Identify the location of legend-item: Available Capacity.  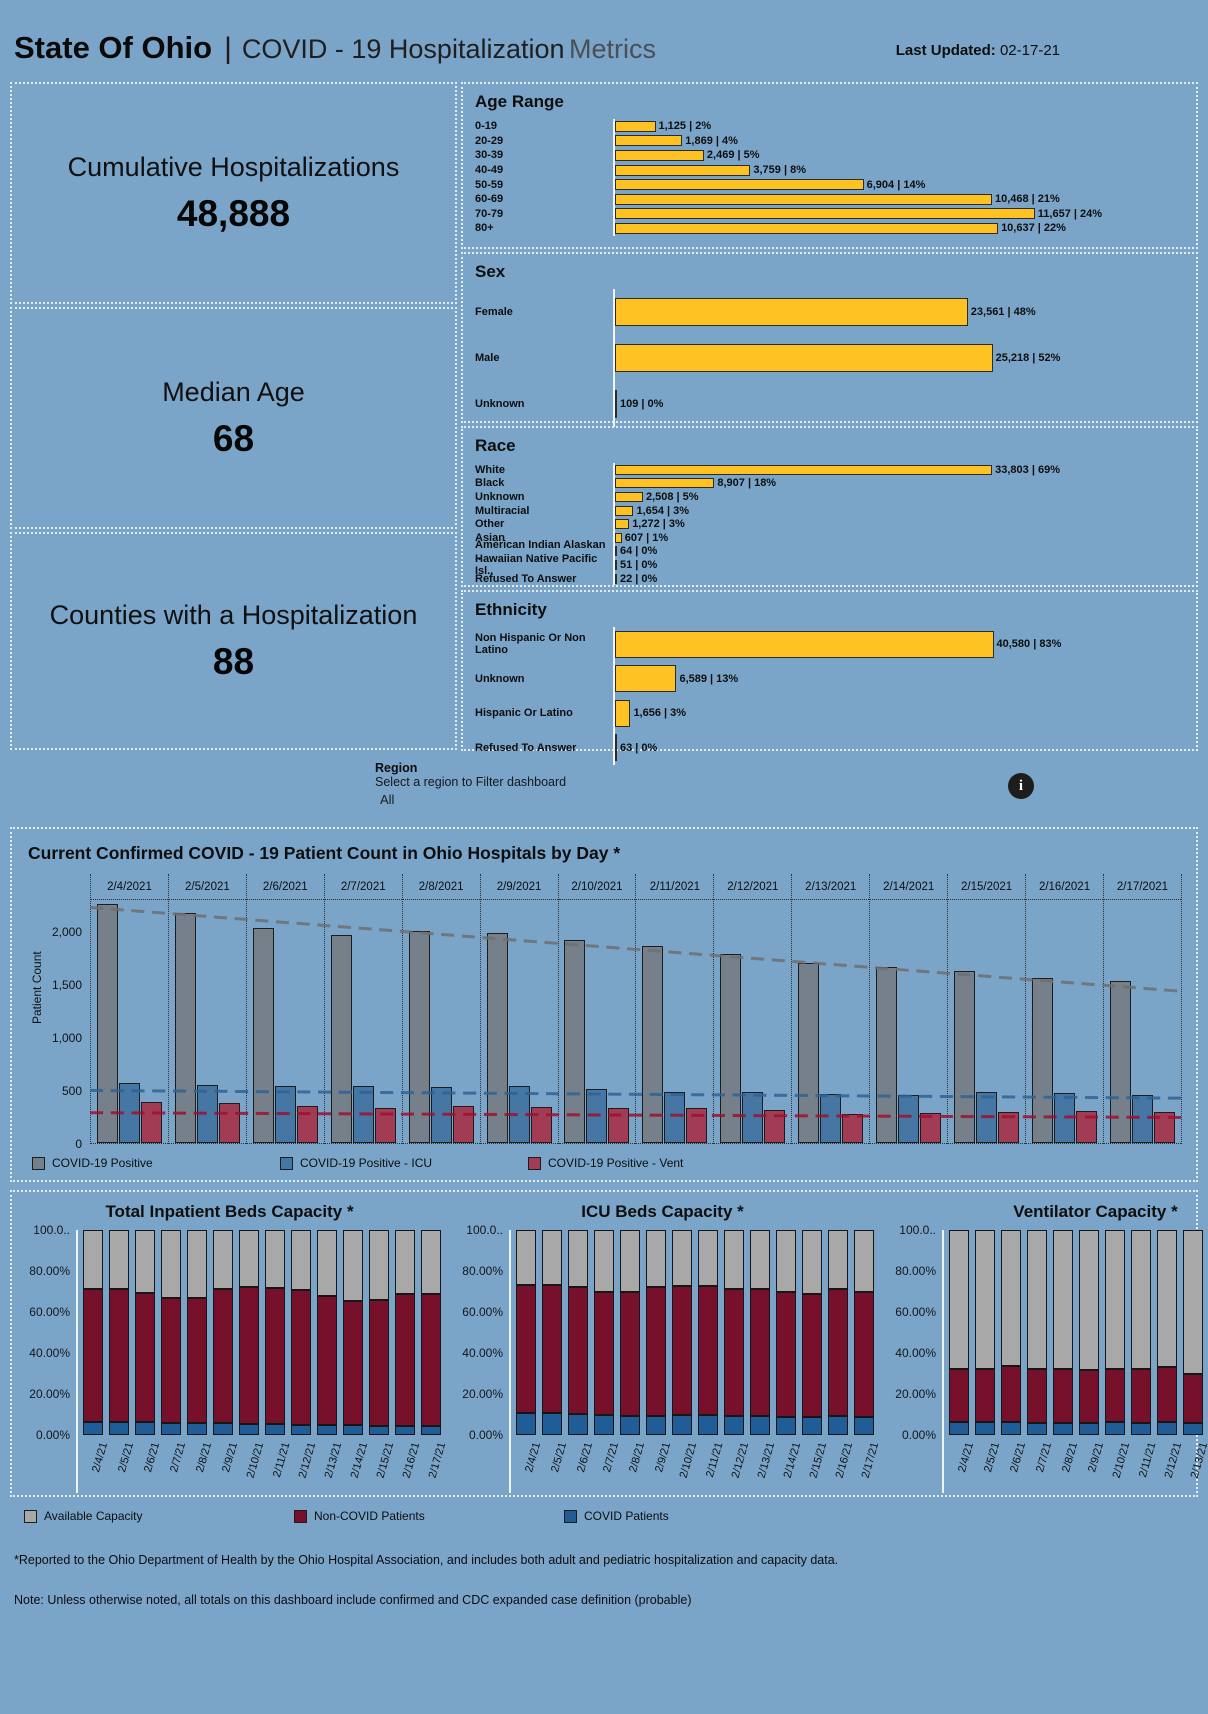
(159, 1516).